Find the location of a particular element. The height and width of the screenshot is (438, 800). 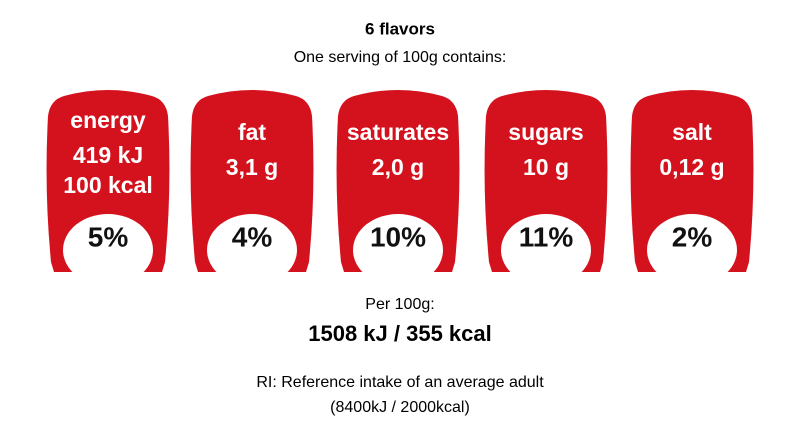

nutrient-percent: 10% is located at coordinates (398, 236).